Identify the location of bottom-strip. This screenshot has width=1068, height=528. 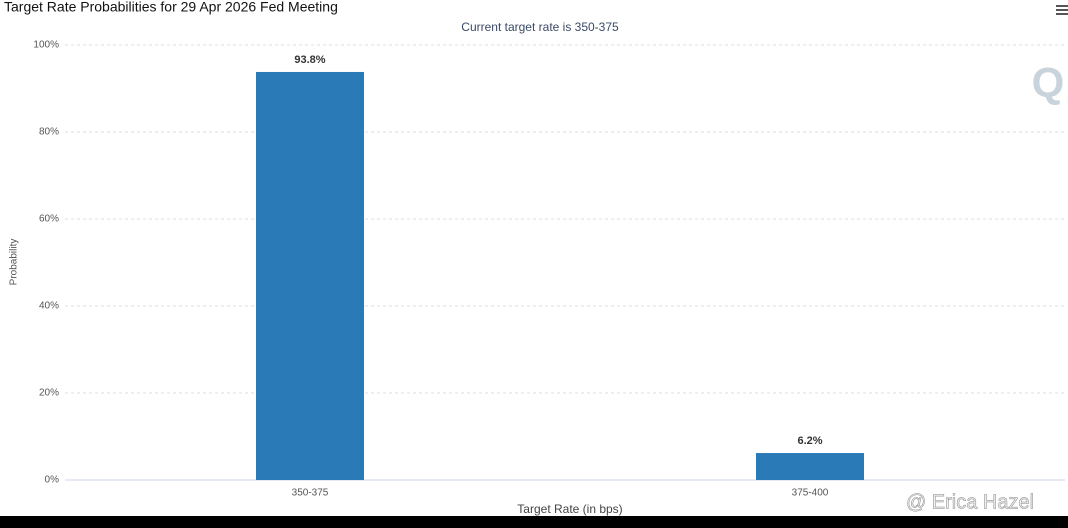
(534, 522).